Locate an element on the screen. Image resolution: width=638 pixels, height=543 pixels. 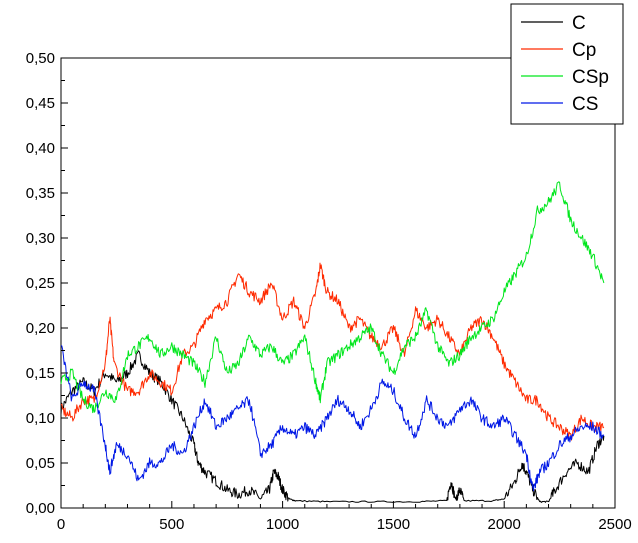
x-tick-label: 0 is located at coordinates (61, 524).